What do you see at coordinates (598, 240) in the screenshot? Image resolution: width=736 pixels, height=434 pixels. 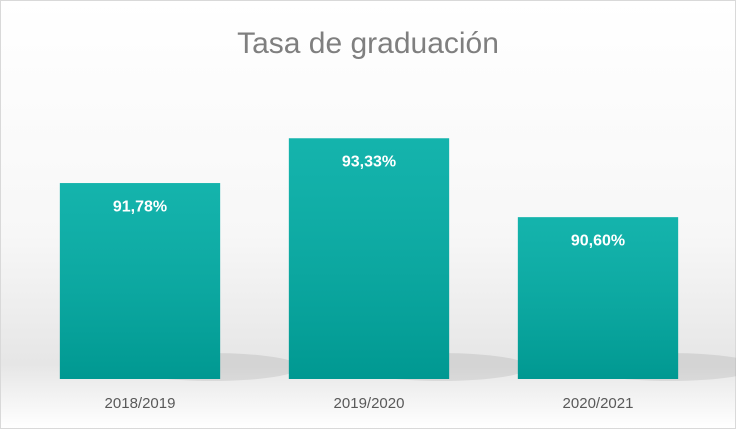 I see `value-label: 90,60%` at bounding box center [598, 240].